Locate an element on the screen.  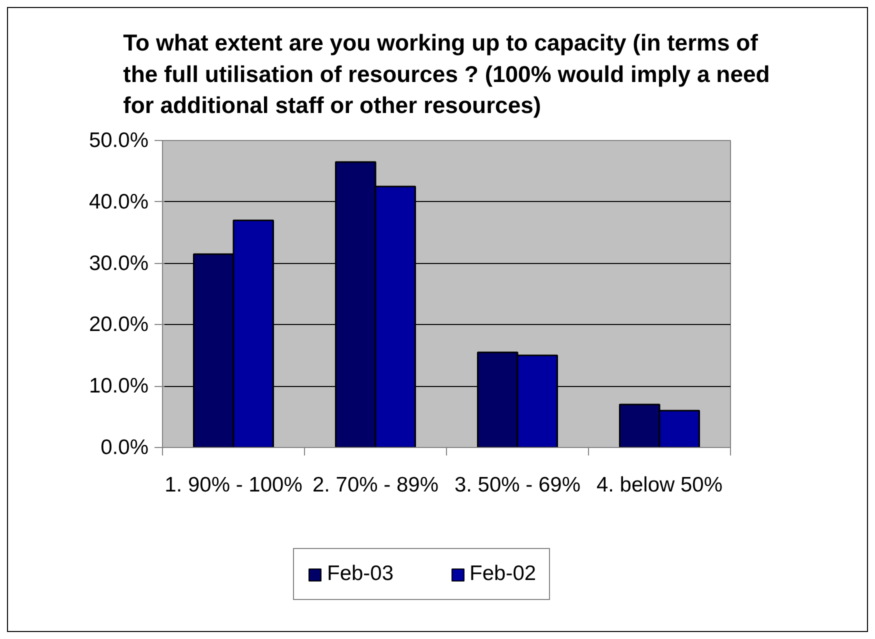
y-tick-label: 20.0% is located at coordinates (118, 324).